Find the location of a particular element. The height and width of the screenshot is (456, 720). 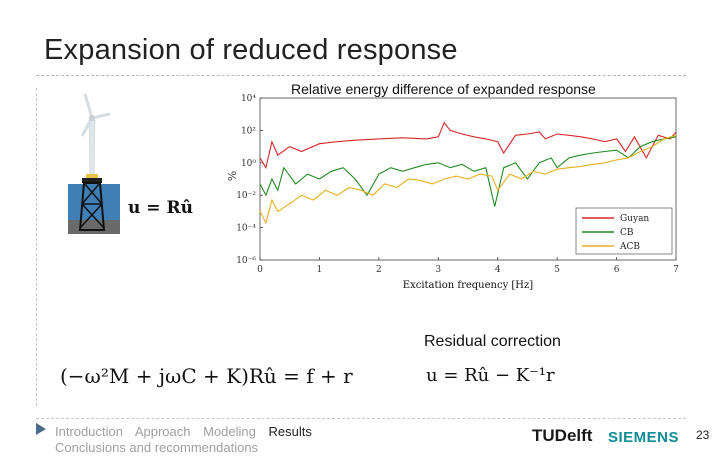

projection-equation: u = Rû is located at coordinates (160, 208).